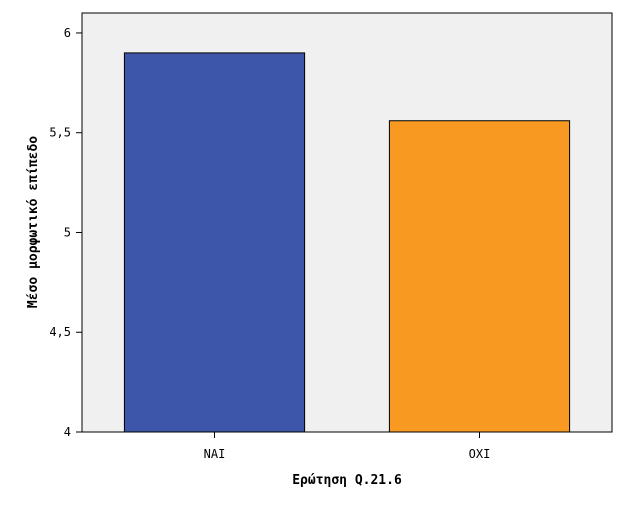 The width and height of the screenshot is (625, 505). What do you see at coordinates (33, 222) in the screenshot?
I see `y-axis-title: Μέσο μορφωτικό επίπεδο` at bounding box center [33, 222].